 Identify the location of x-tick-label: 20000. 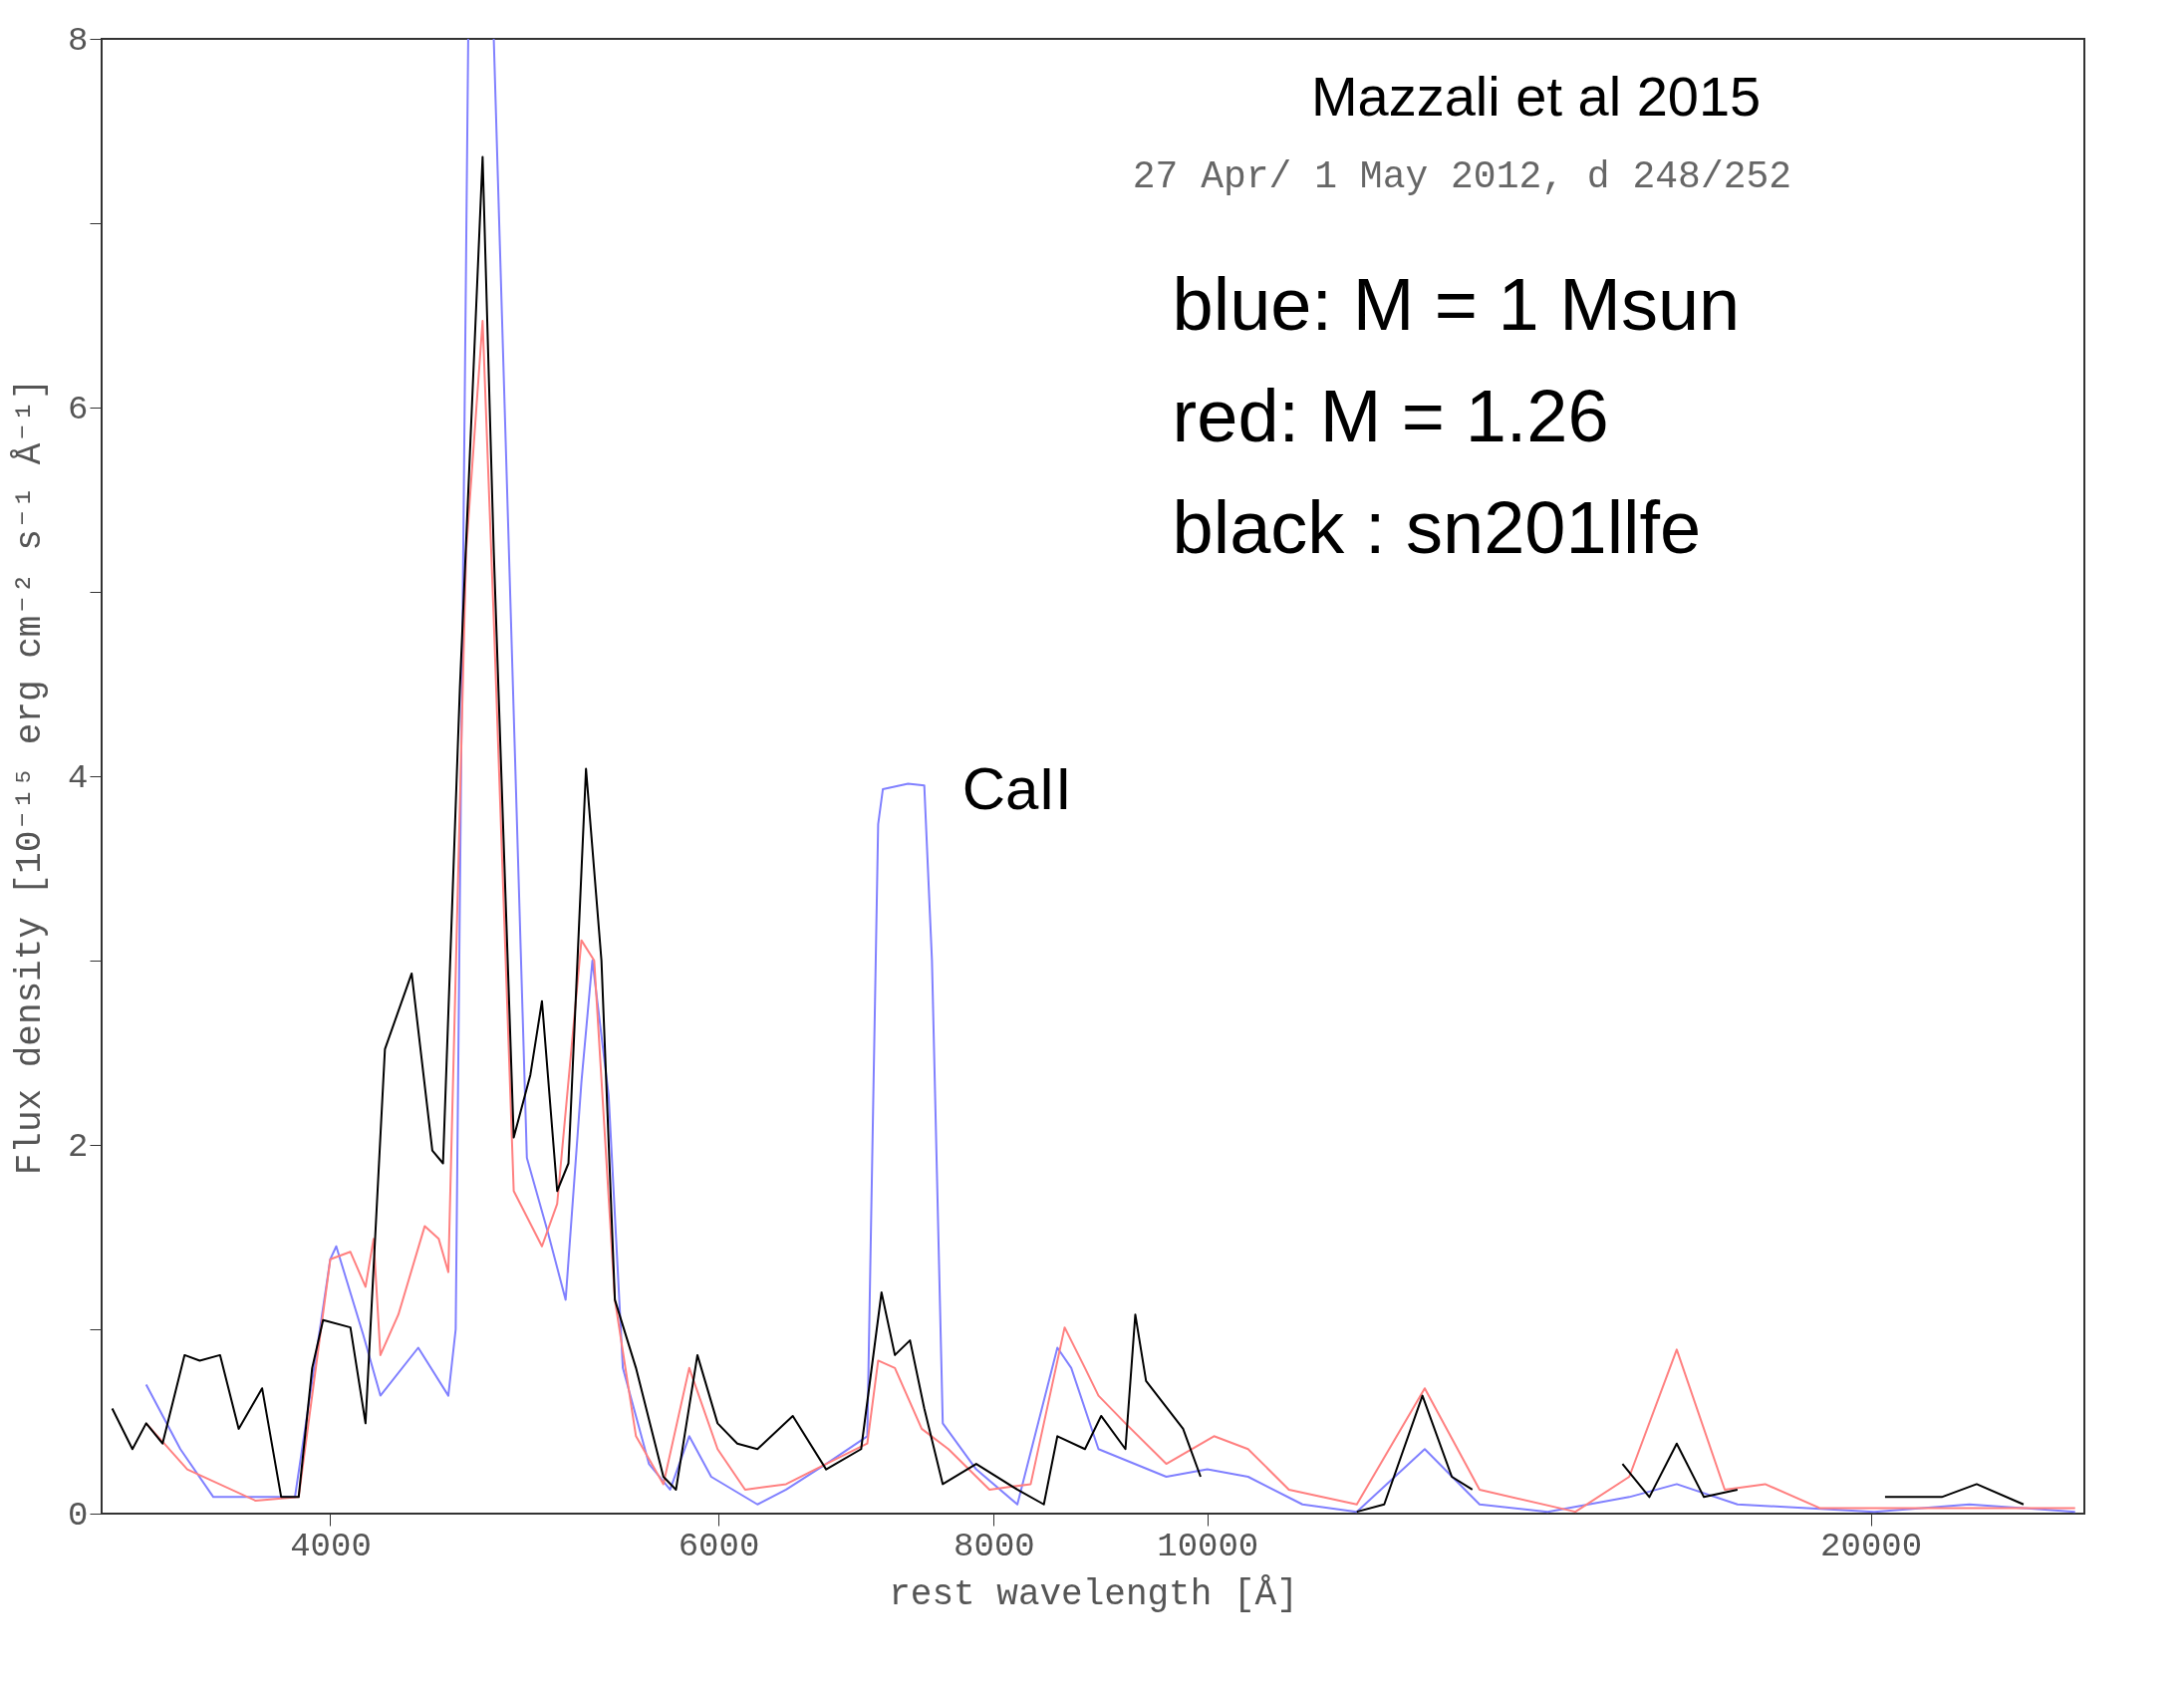
(1871, 1546).